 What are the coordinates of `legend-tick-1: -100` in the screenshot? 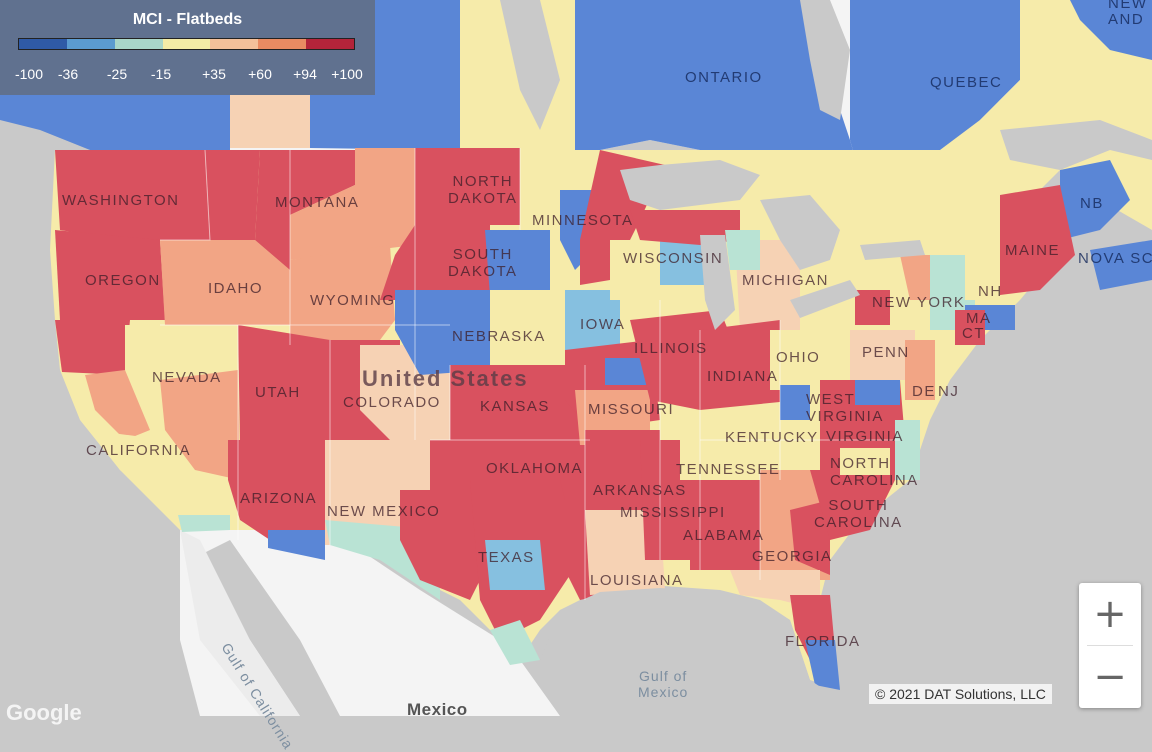 It's located at (29, 74).